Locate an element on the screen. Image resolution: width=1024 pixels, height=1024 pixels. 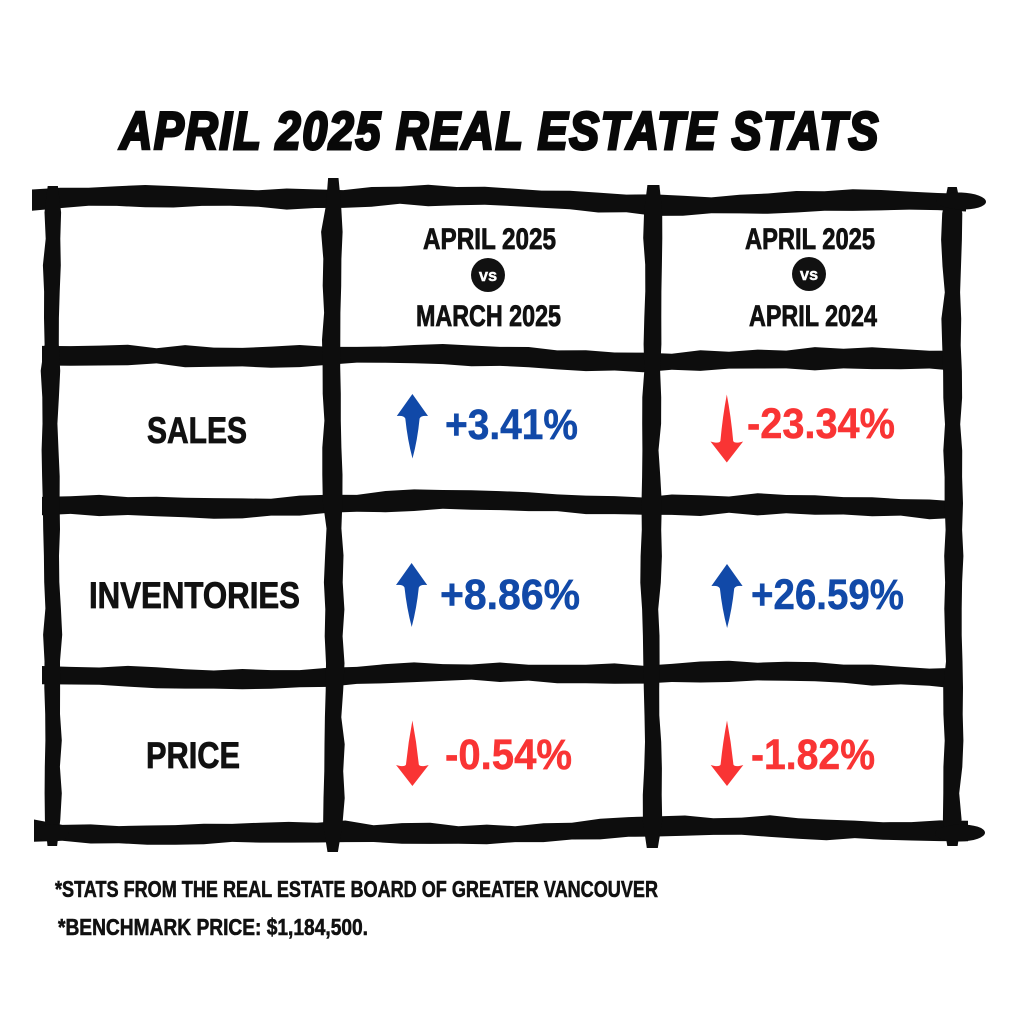
svg-text: -0.54% is located at coordinates (508, 755).